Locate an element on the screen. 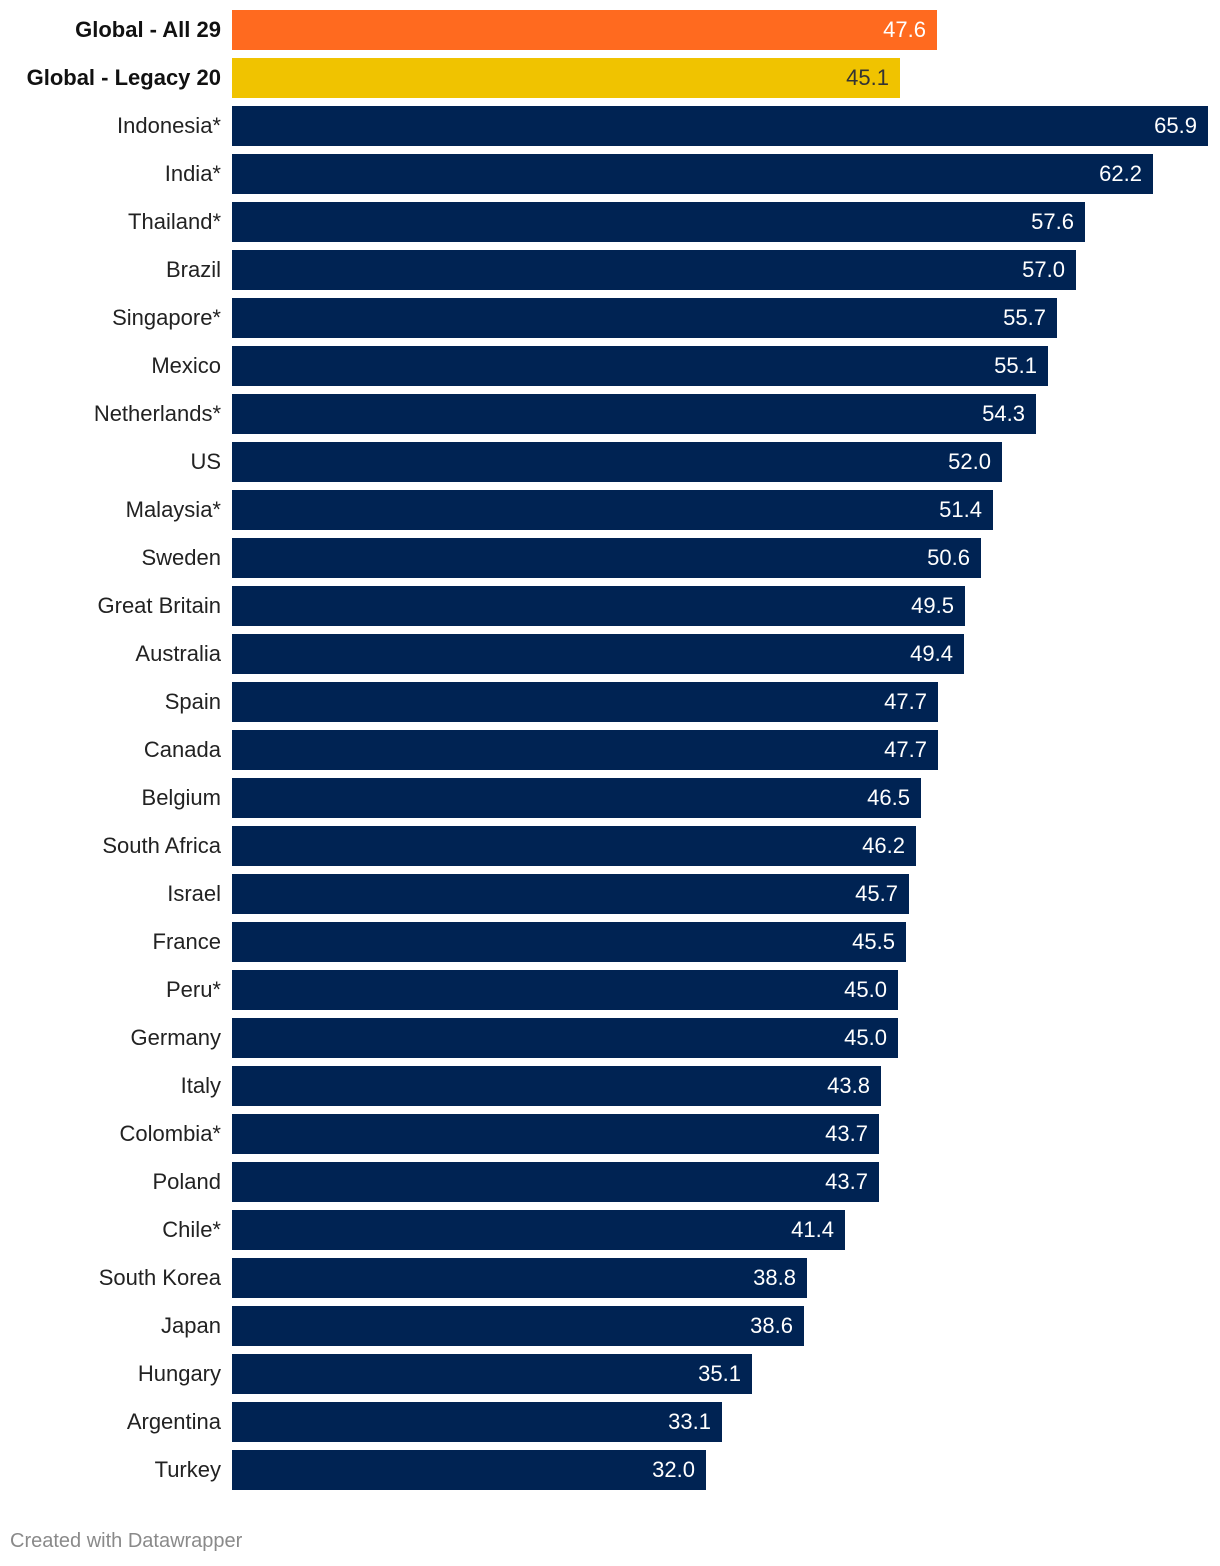  bar-row: Spain 47.7 is located at coordinates (610, 702).